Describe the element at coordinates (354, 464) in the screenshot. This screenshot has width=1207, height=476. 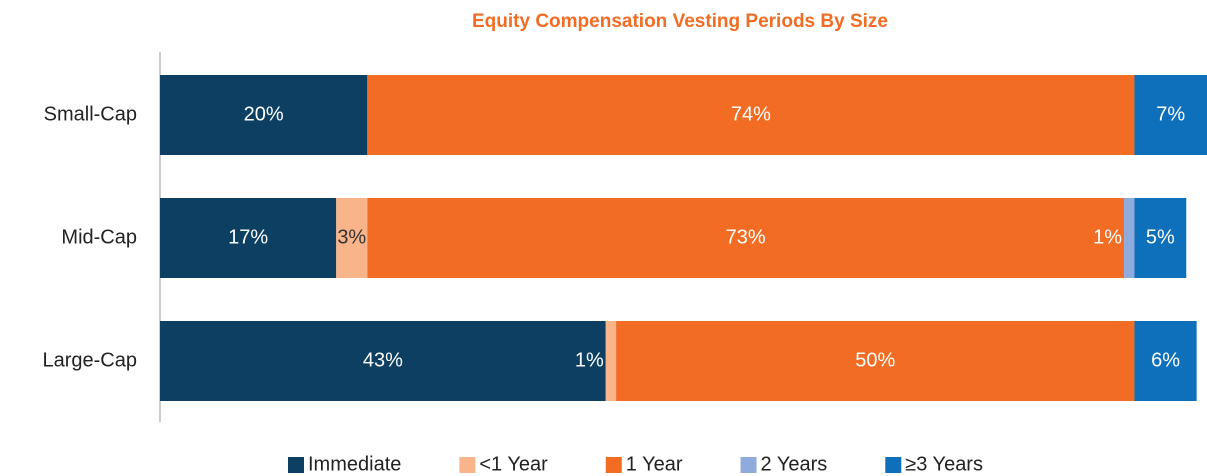
I see `legend-label: Immediate` at that location.